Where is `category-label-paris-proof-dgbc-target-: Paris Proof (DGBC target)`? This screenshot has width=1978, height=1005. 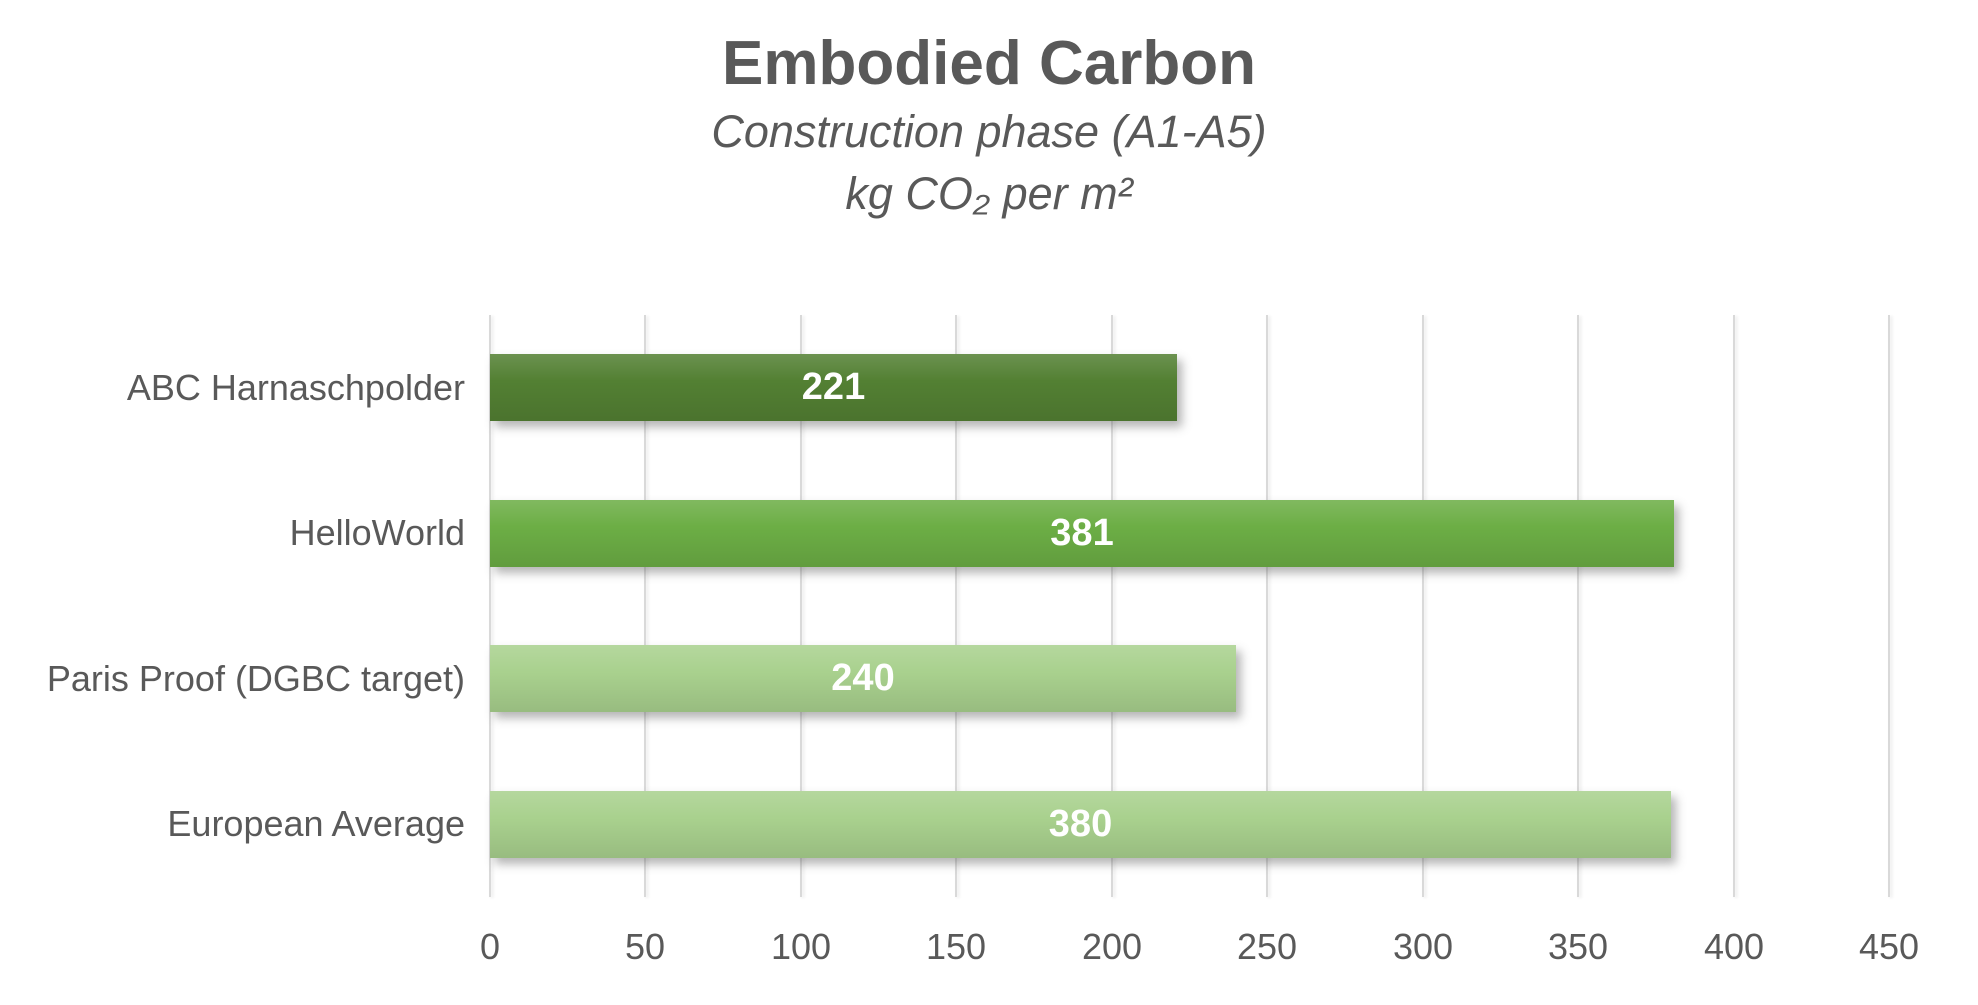
category-label-paris-proof-dgbc-target-: Paris Proof (DGBC target) is located at coordinates (255, 678).